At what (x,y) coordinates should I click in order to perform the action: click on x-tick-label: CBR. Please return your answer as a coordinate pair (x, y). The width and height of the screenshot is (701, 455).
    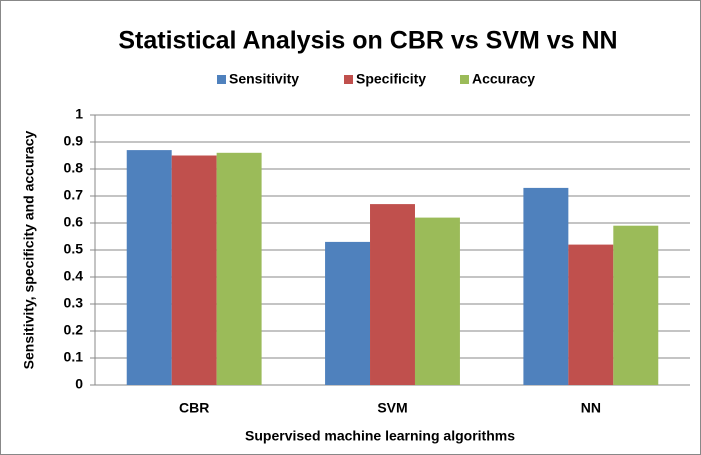
    Looking at the image, I should click on (194, 408).